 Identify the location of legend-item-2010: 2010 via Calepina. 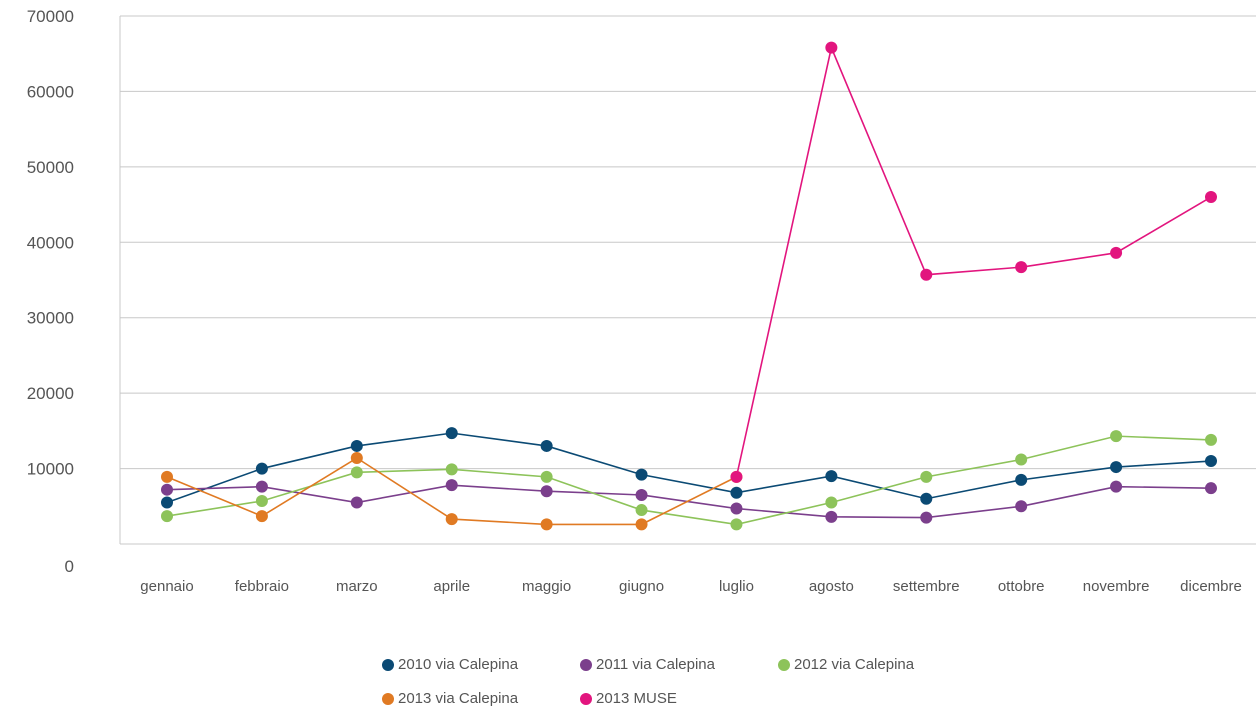
(450, 664).